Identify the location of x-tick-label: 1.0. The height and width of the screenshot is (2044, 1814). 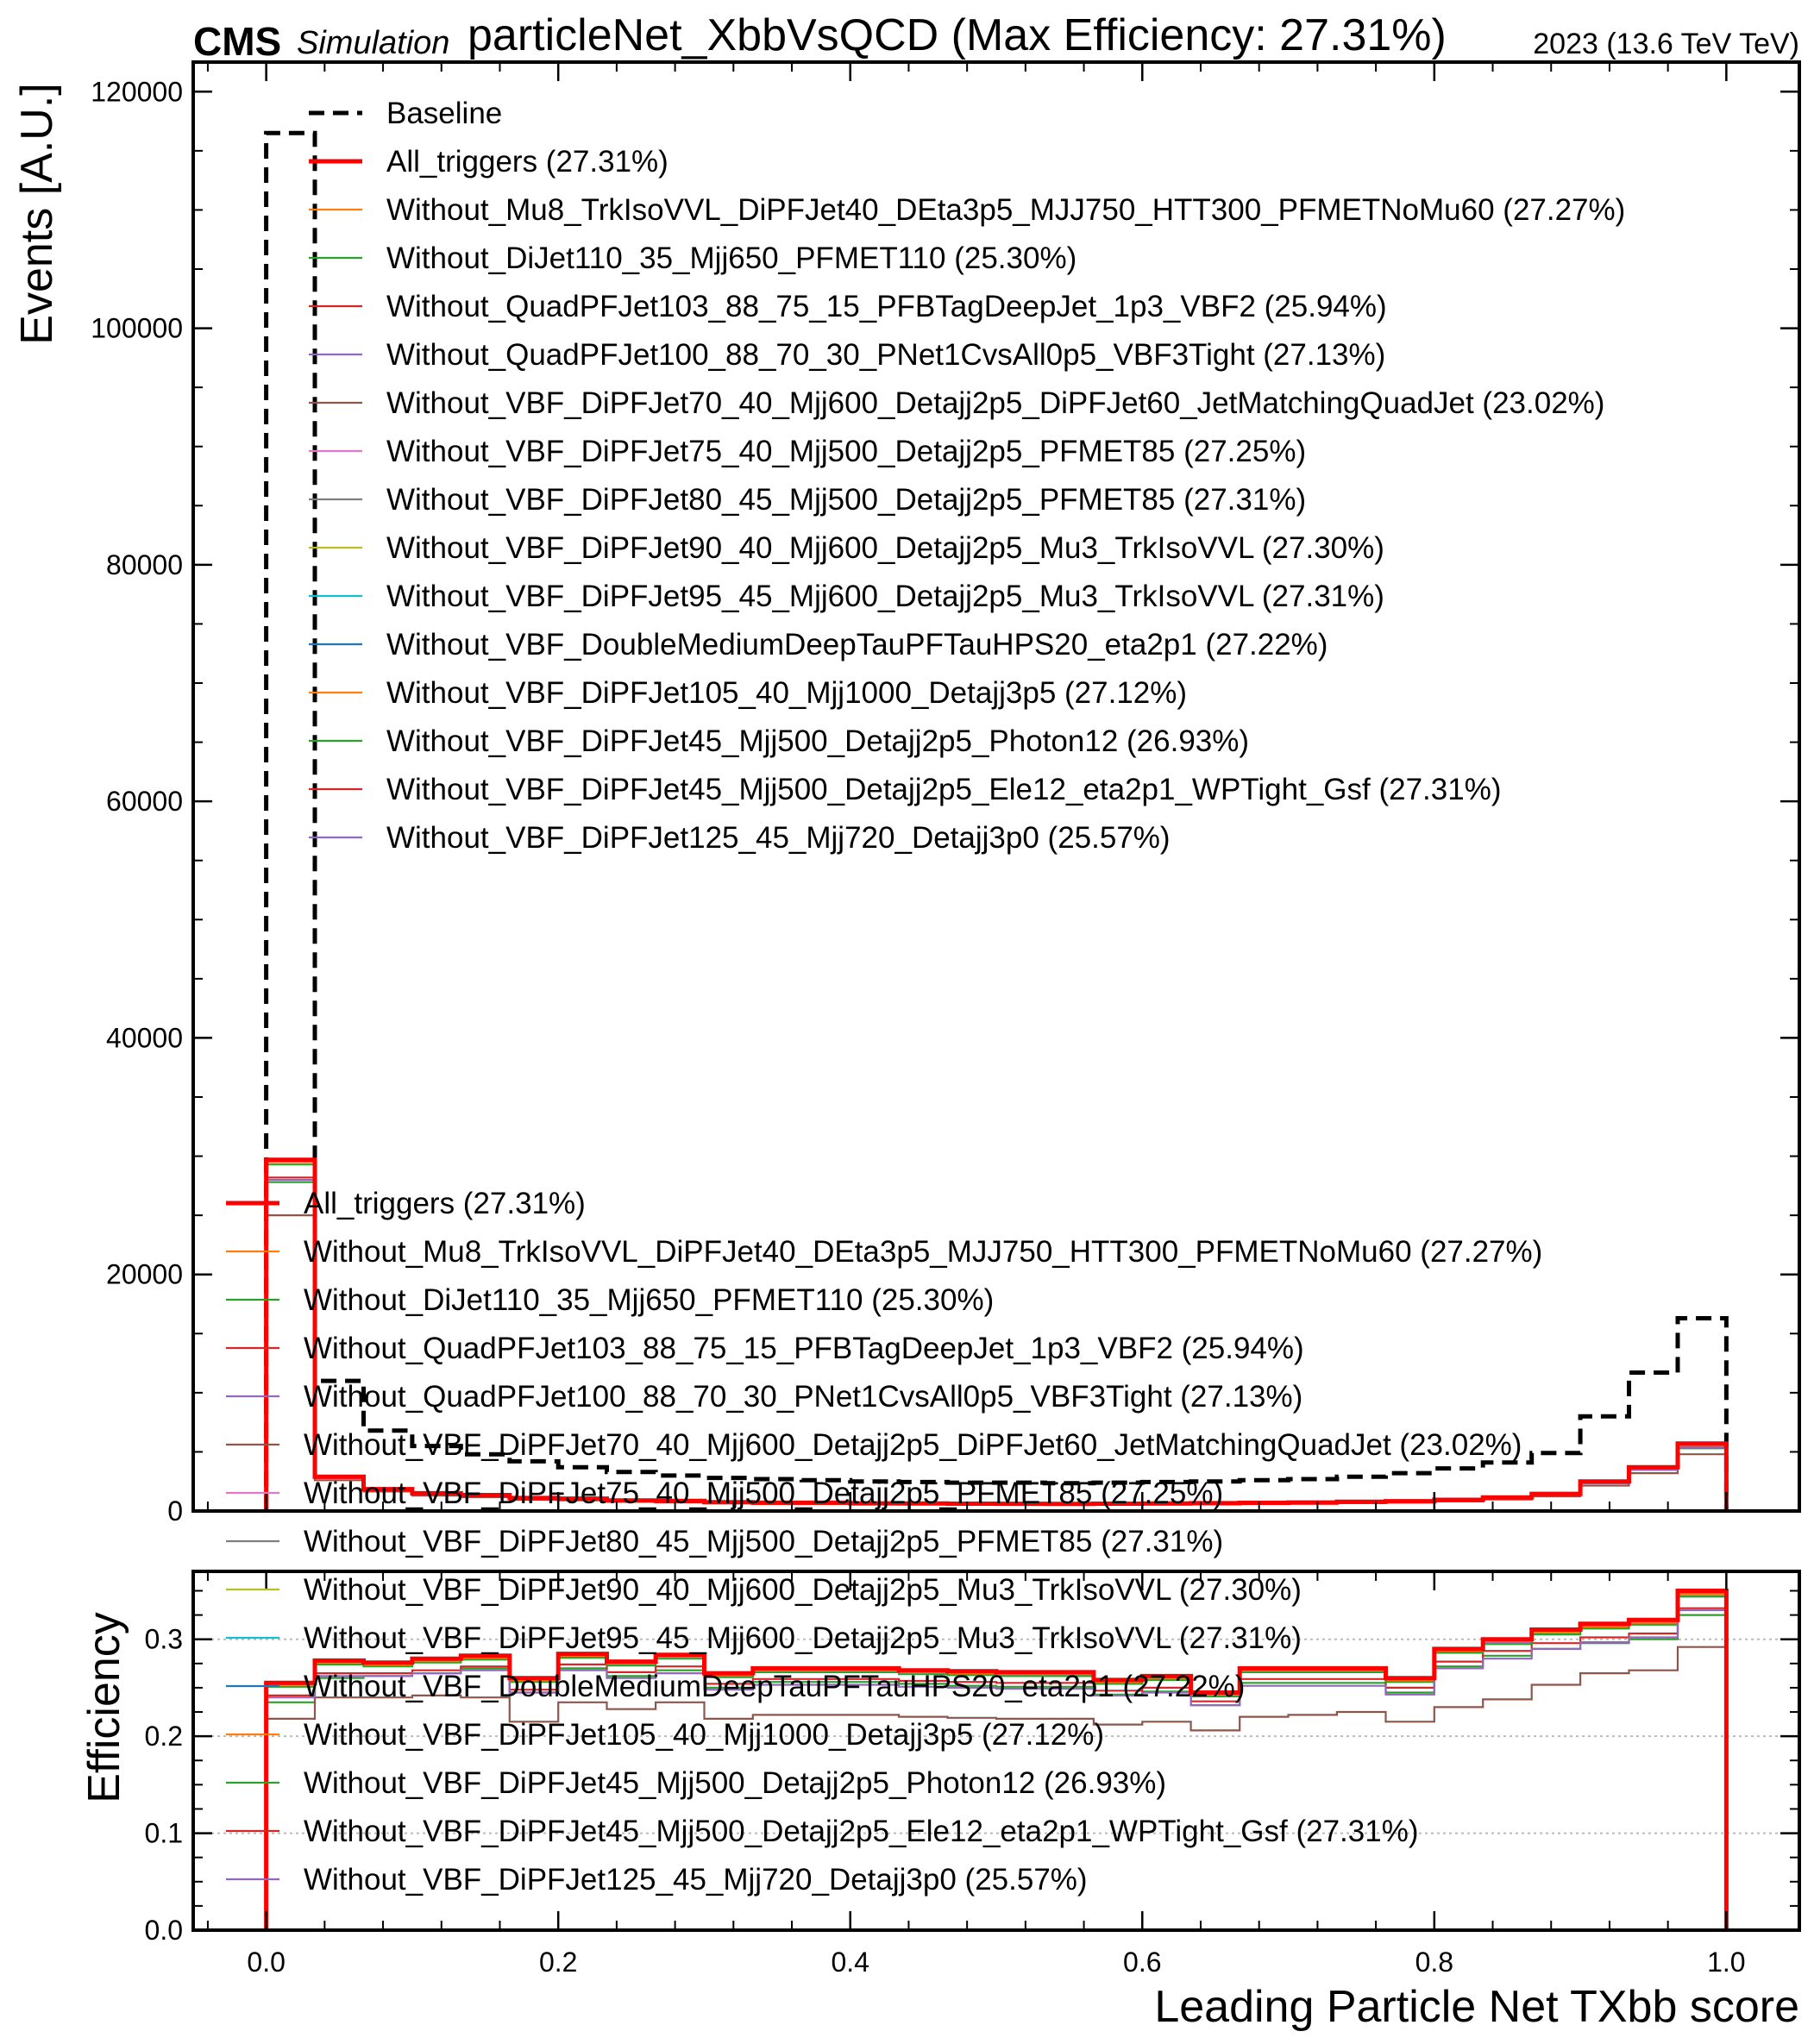
(1726, 1962).